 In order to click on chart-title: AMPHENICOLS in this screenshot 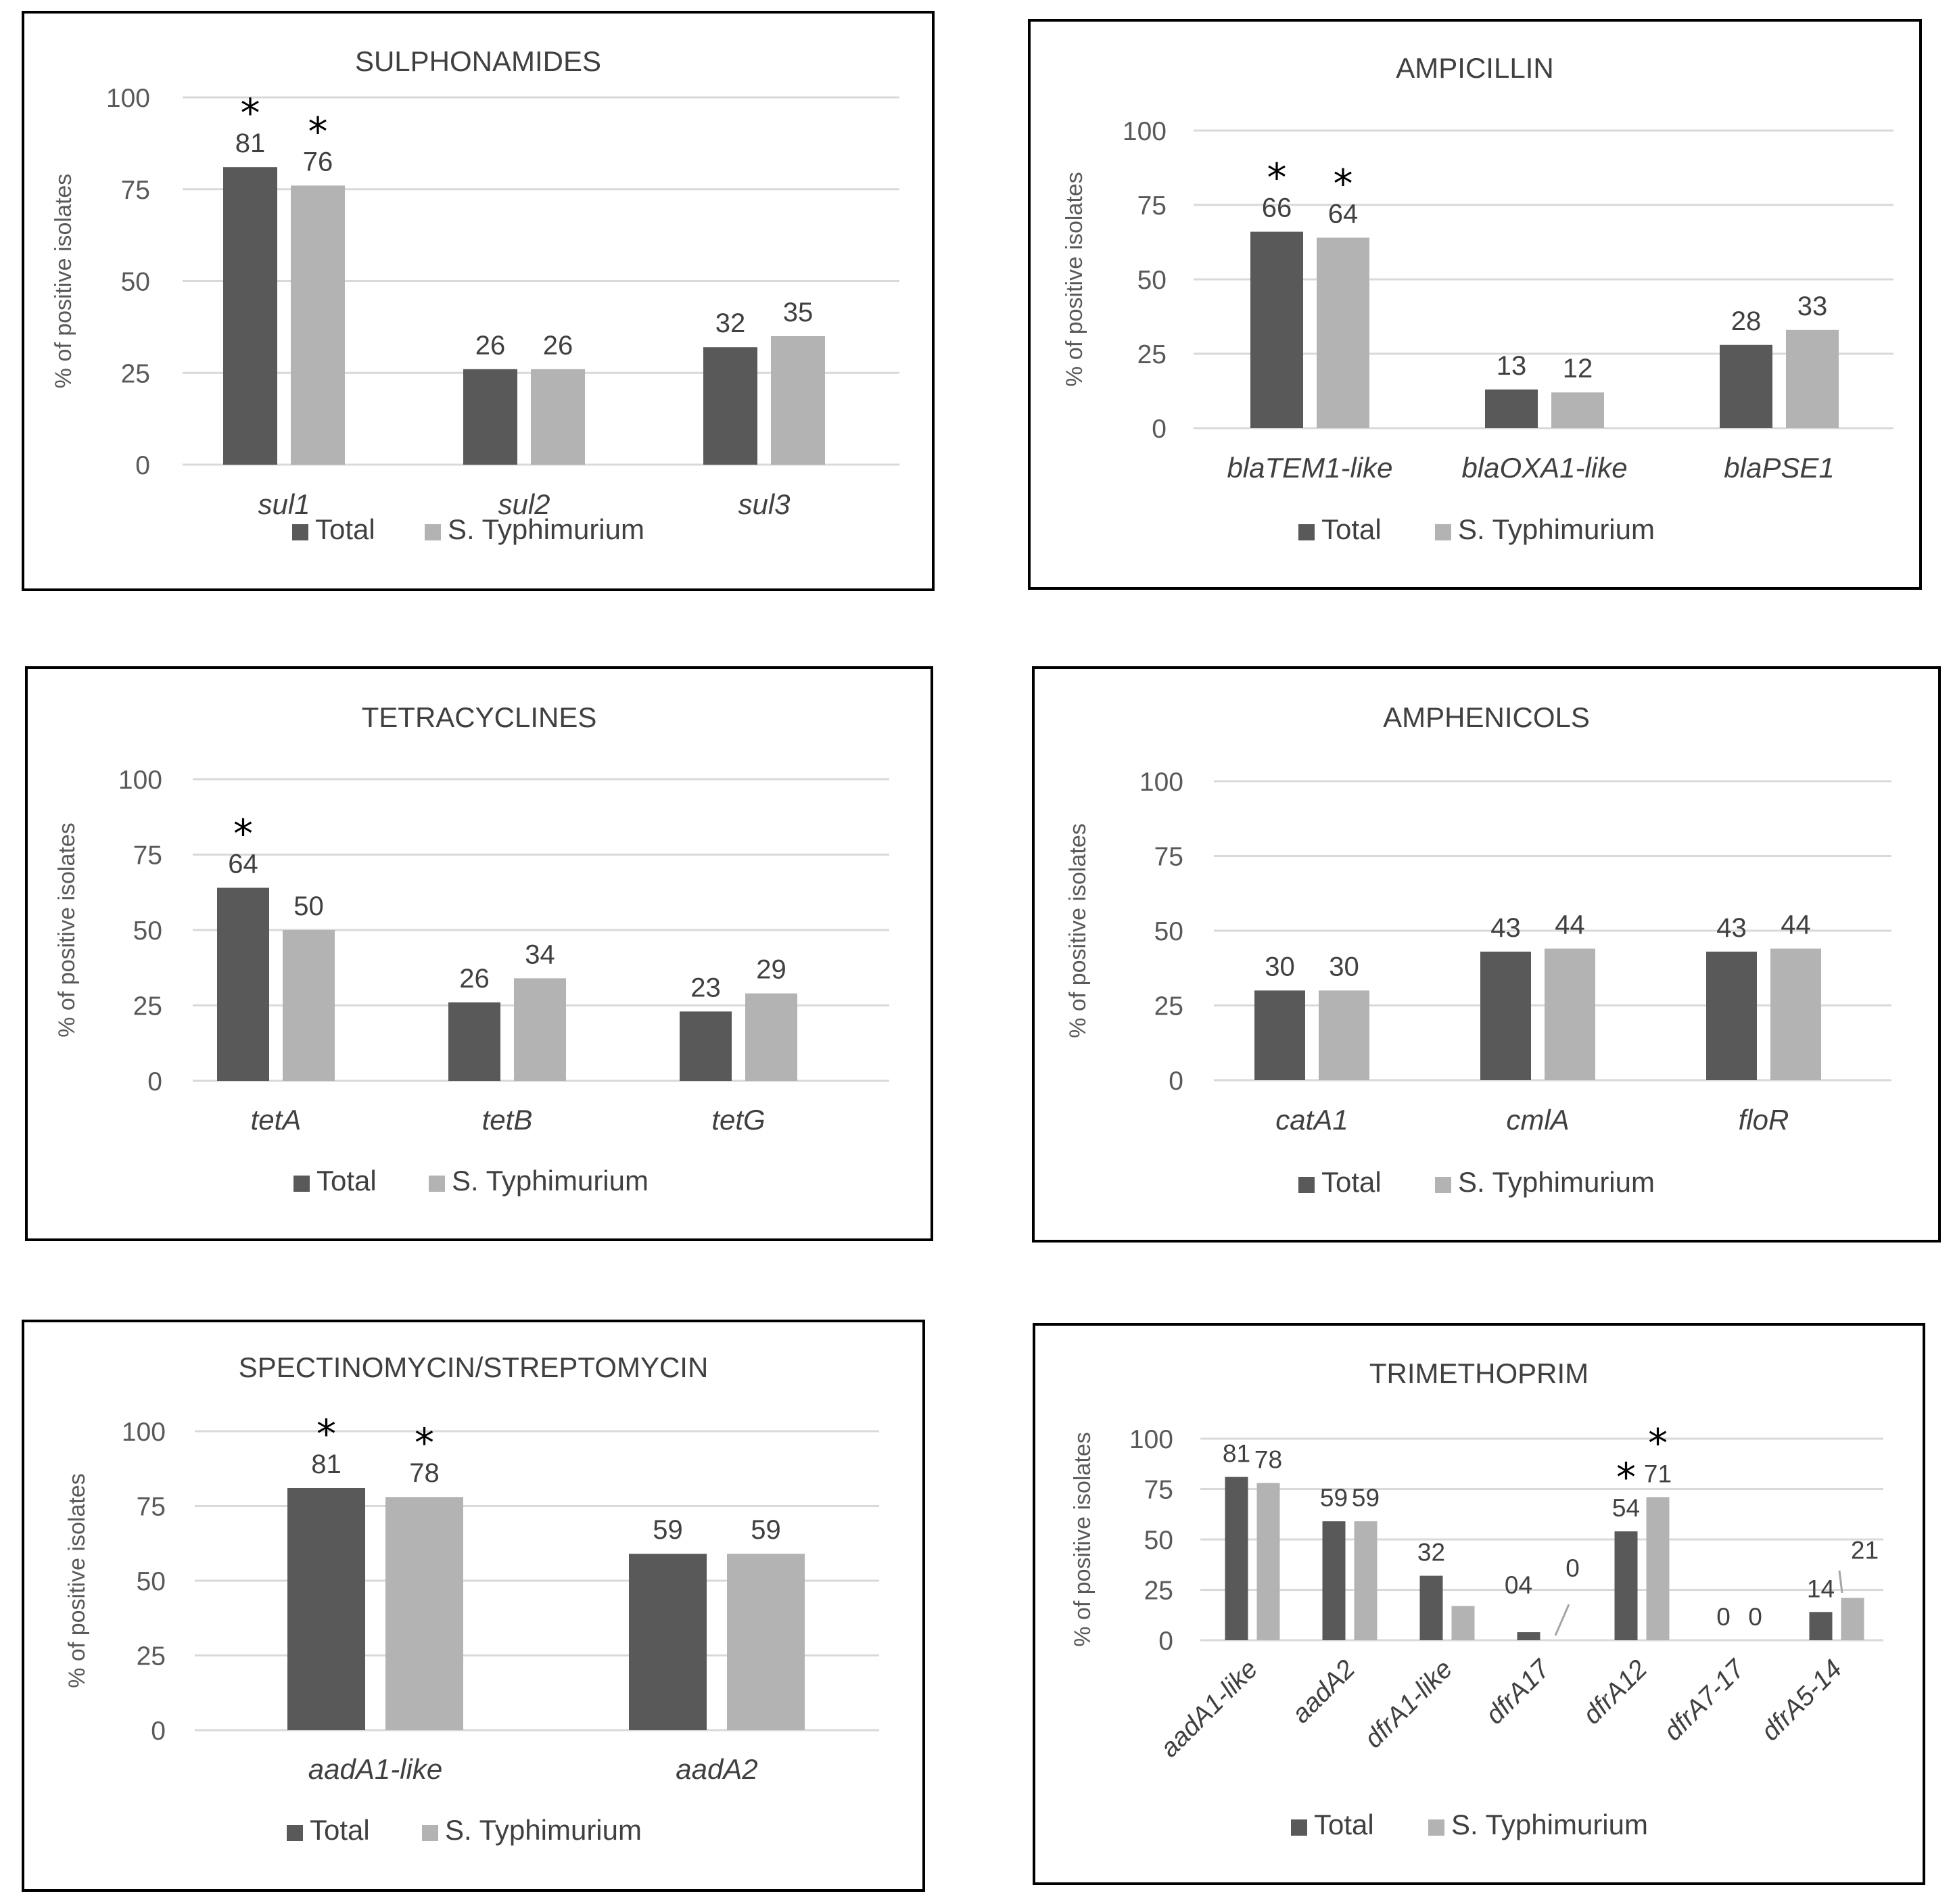, I will do `click(1486, 717)`.